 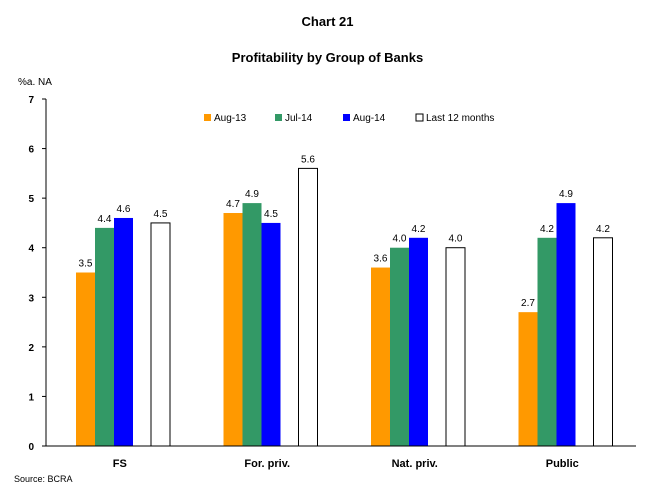 I want to click on y-tick-label: 0, so click(x=31, y=447).